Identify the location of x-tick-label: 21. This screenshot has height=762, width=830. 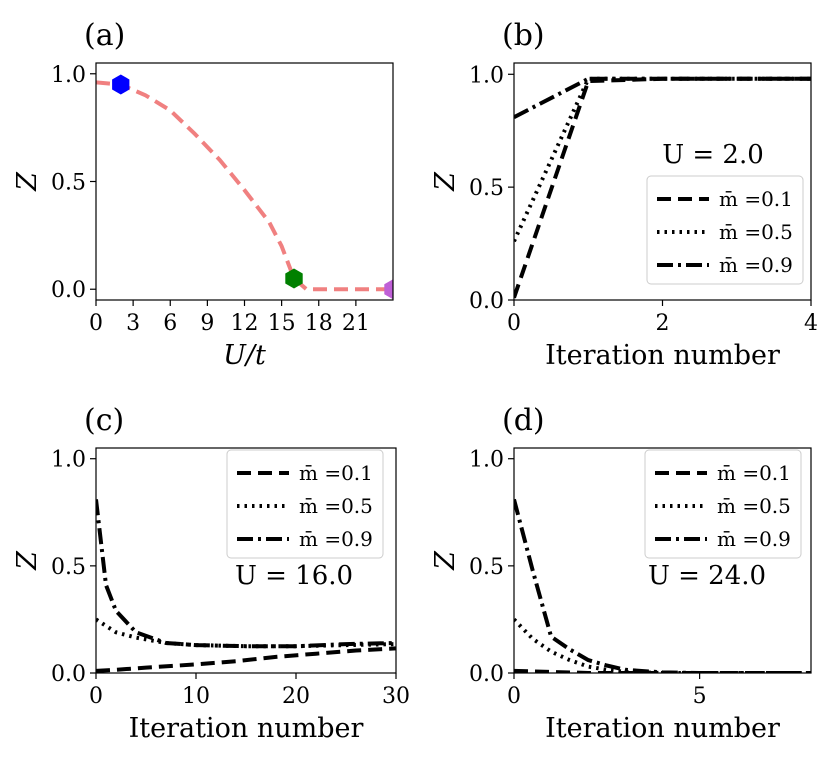
(356, 323).